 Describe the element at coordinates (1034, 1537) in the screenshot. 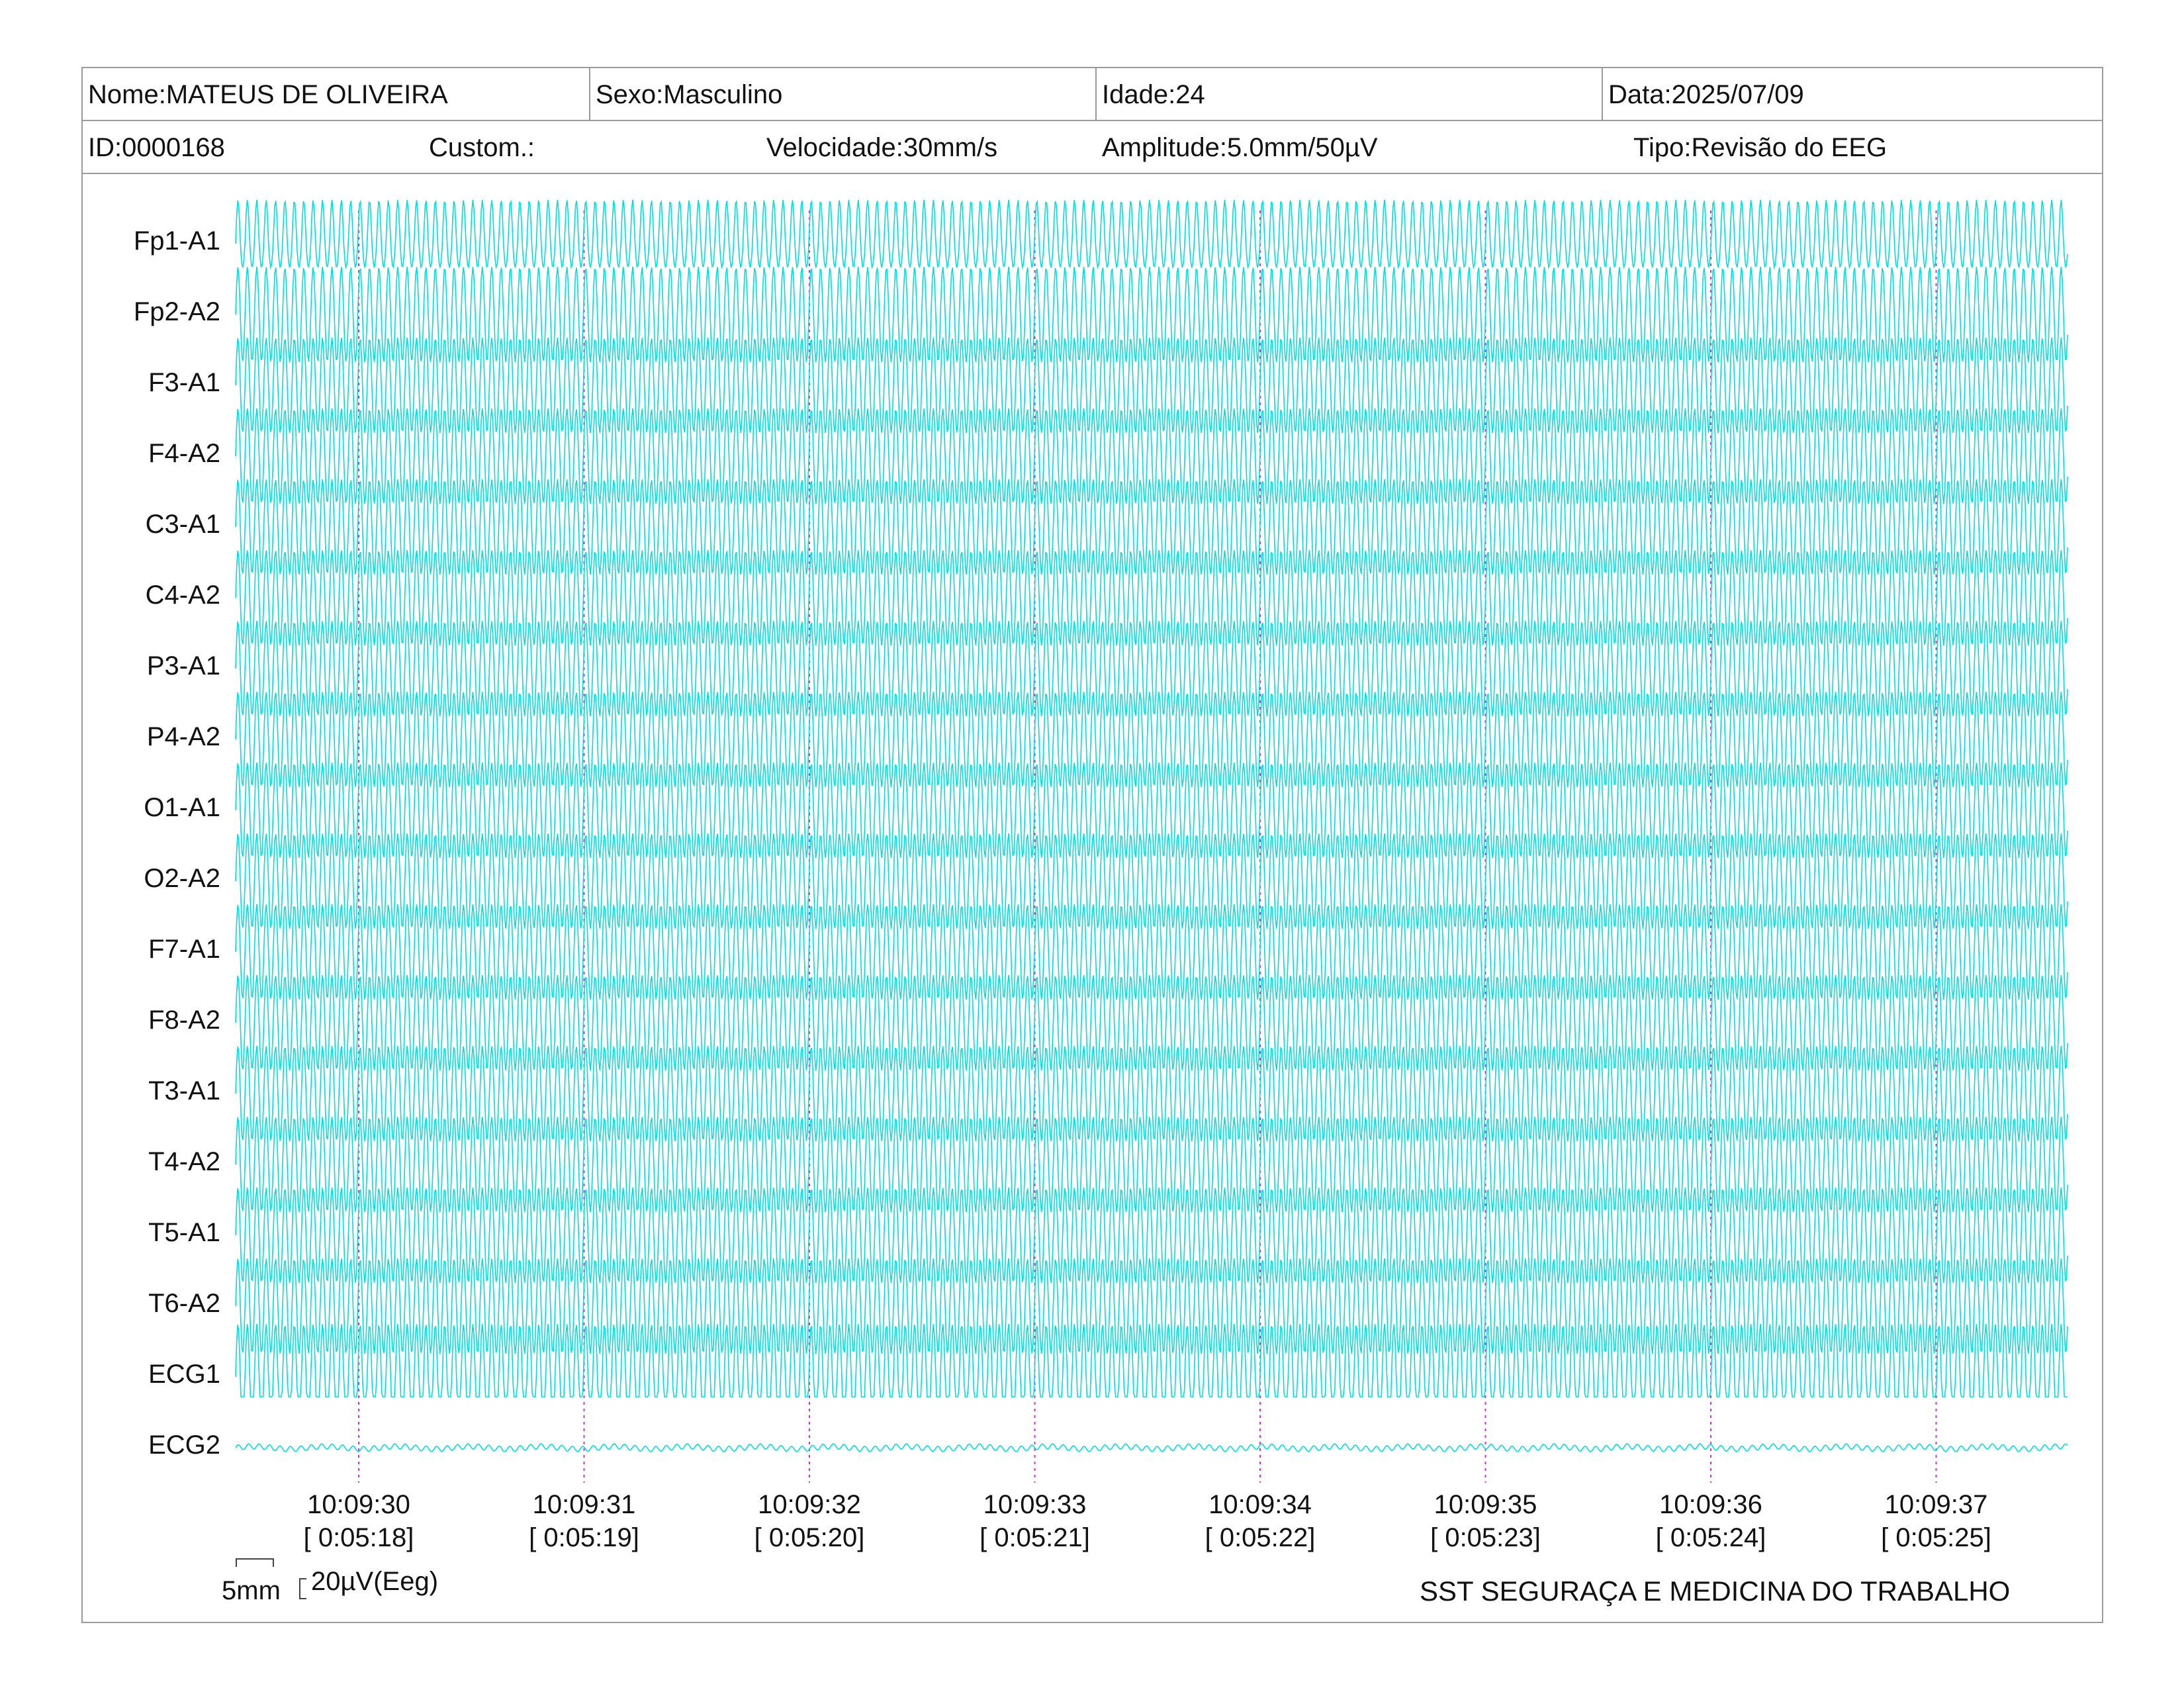

I see `time-mark-elapsed: [ 0:05:21]` at that location.